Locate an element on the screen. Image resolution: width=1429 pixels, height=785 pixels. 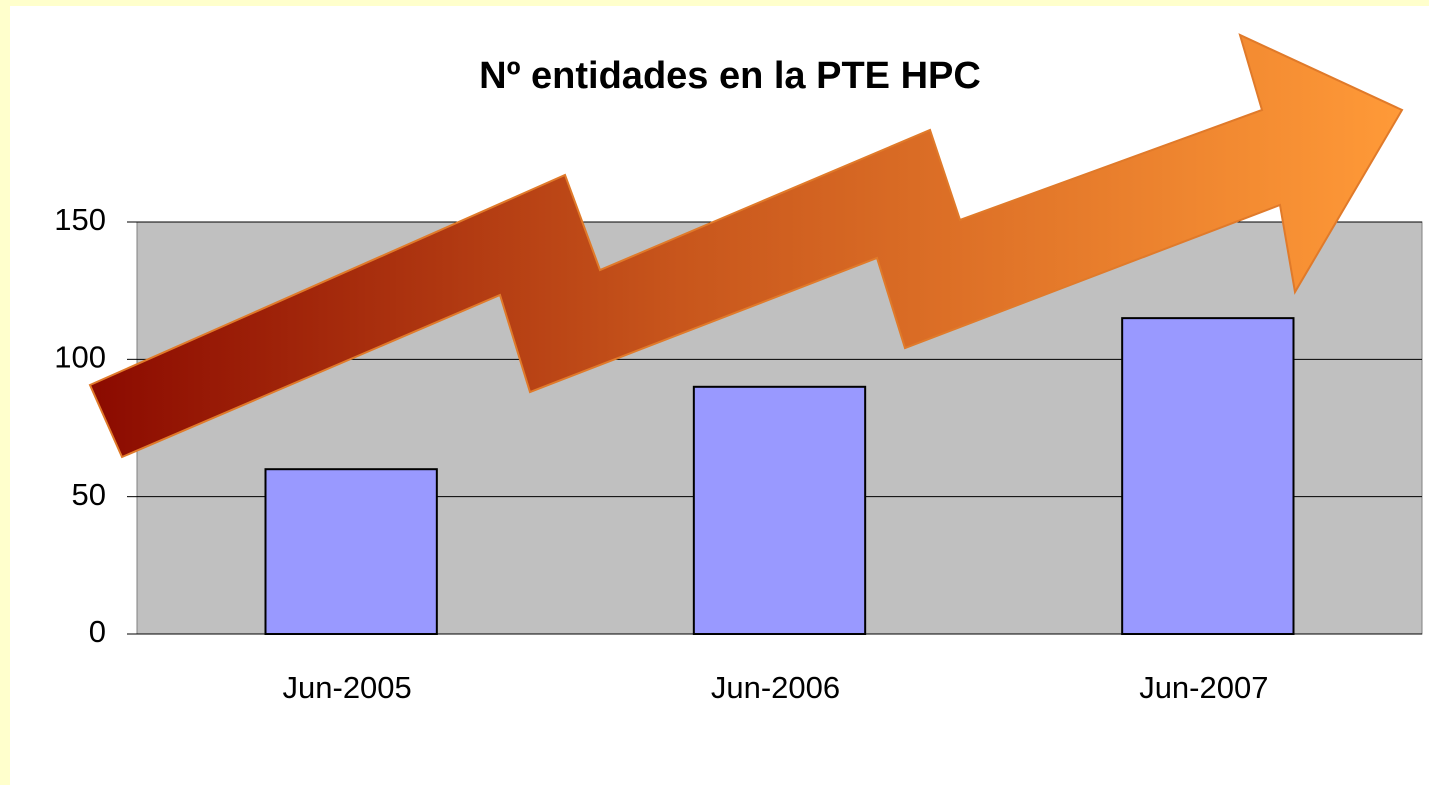
x-tick-label: Jun-2006 is located at coordinates (775, 687).